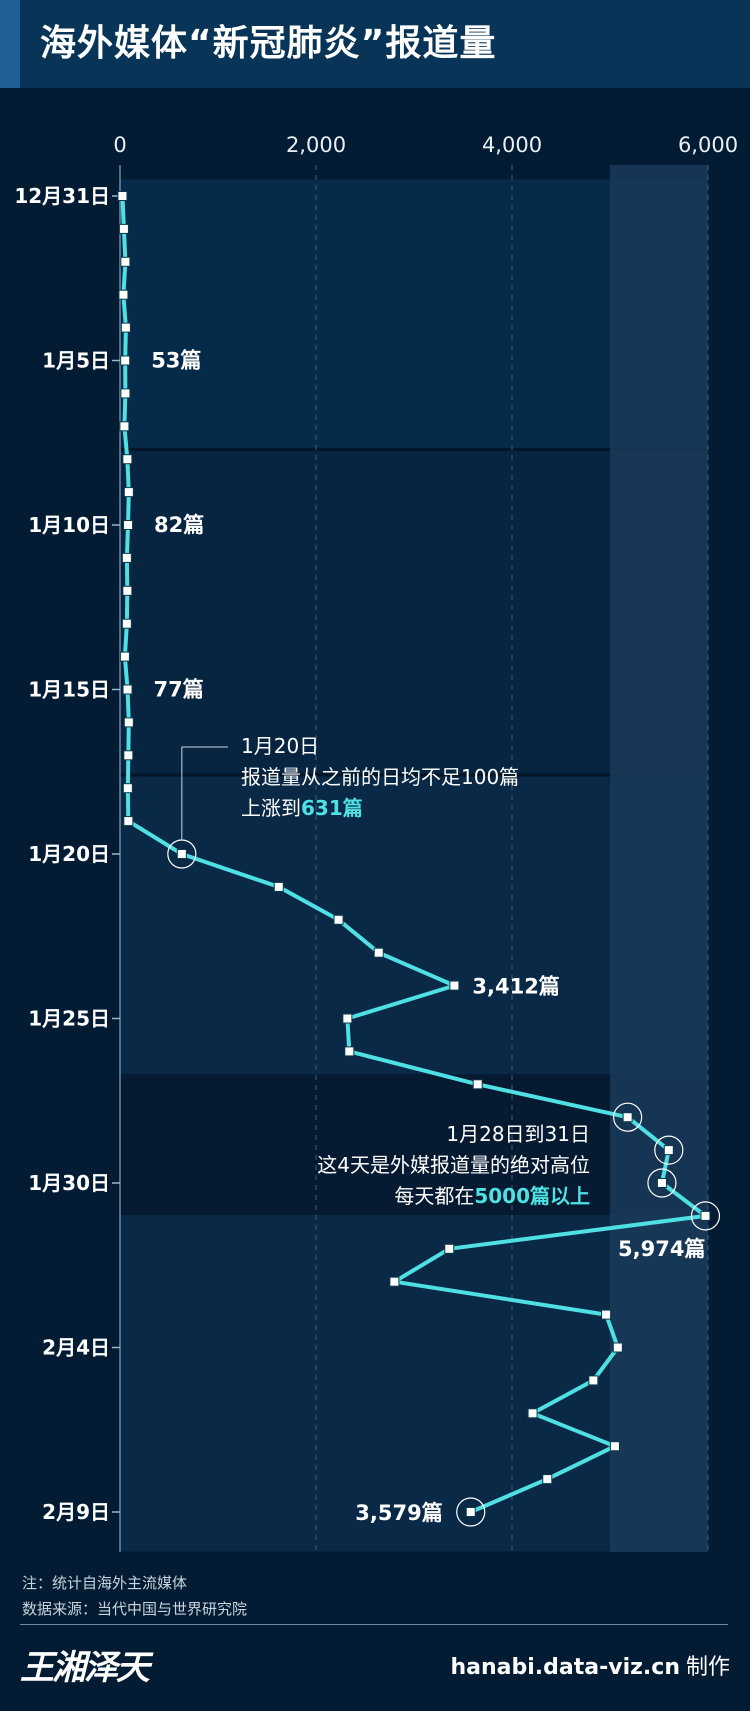 The height and width of the screenshot is (1711, 750). What do you see at coordinates (518, 1134) in the screenshot?
I see `annotation-jan28-line1: 1月28日到31日` at bounding box center [518, 1134].